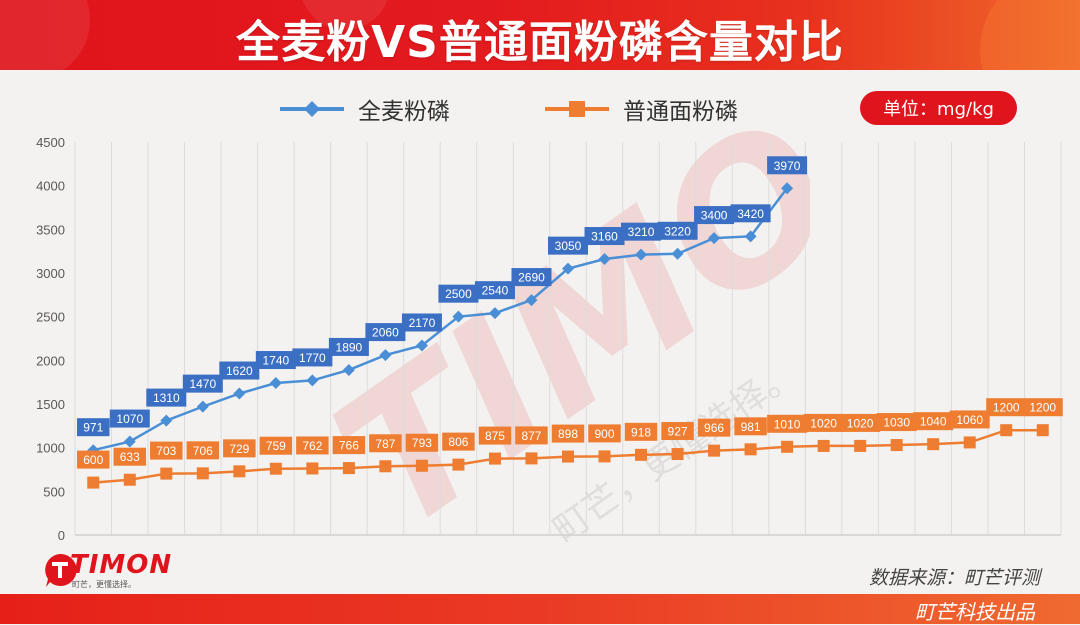  I want to click on decorative-circle, so click(1030, 35).